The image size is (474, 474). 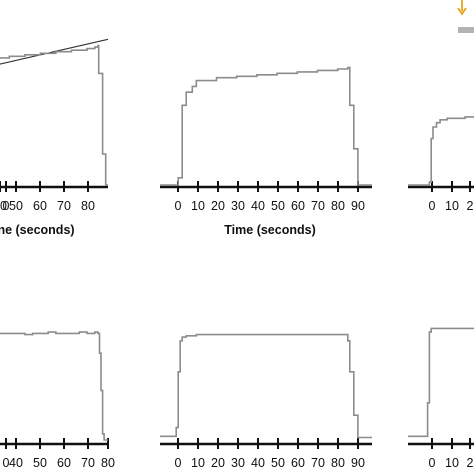 I want to click on chart-panel-6: 0 10 2, so click(x=441, y=398).